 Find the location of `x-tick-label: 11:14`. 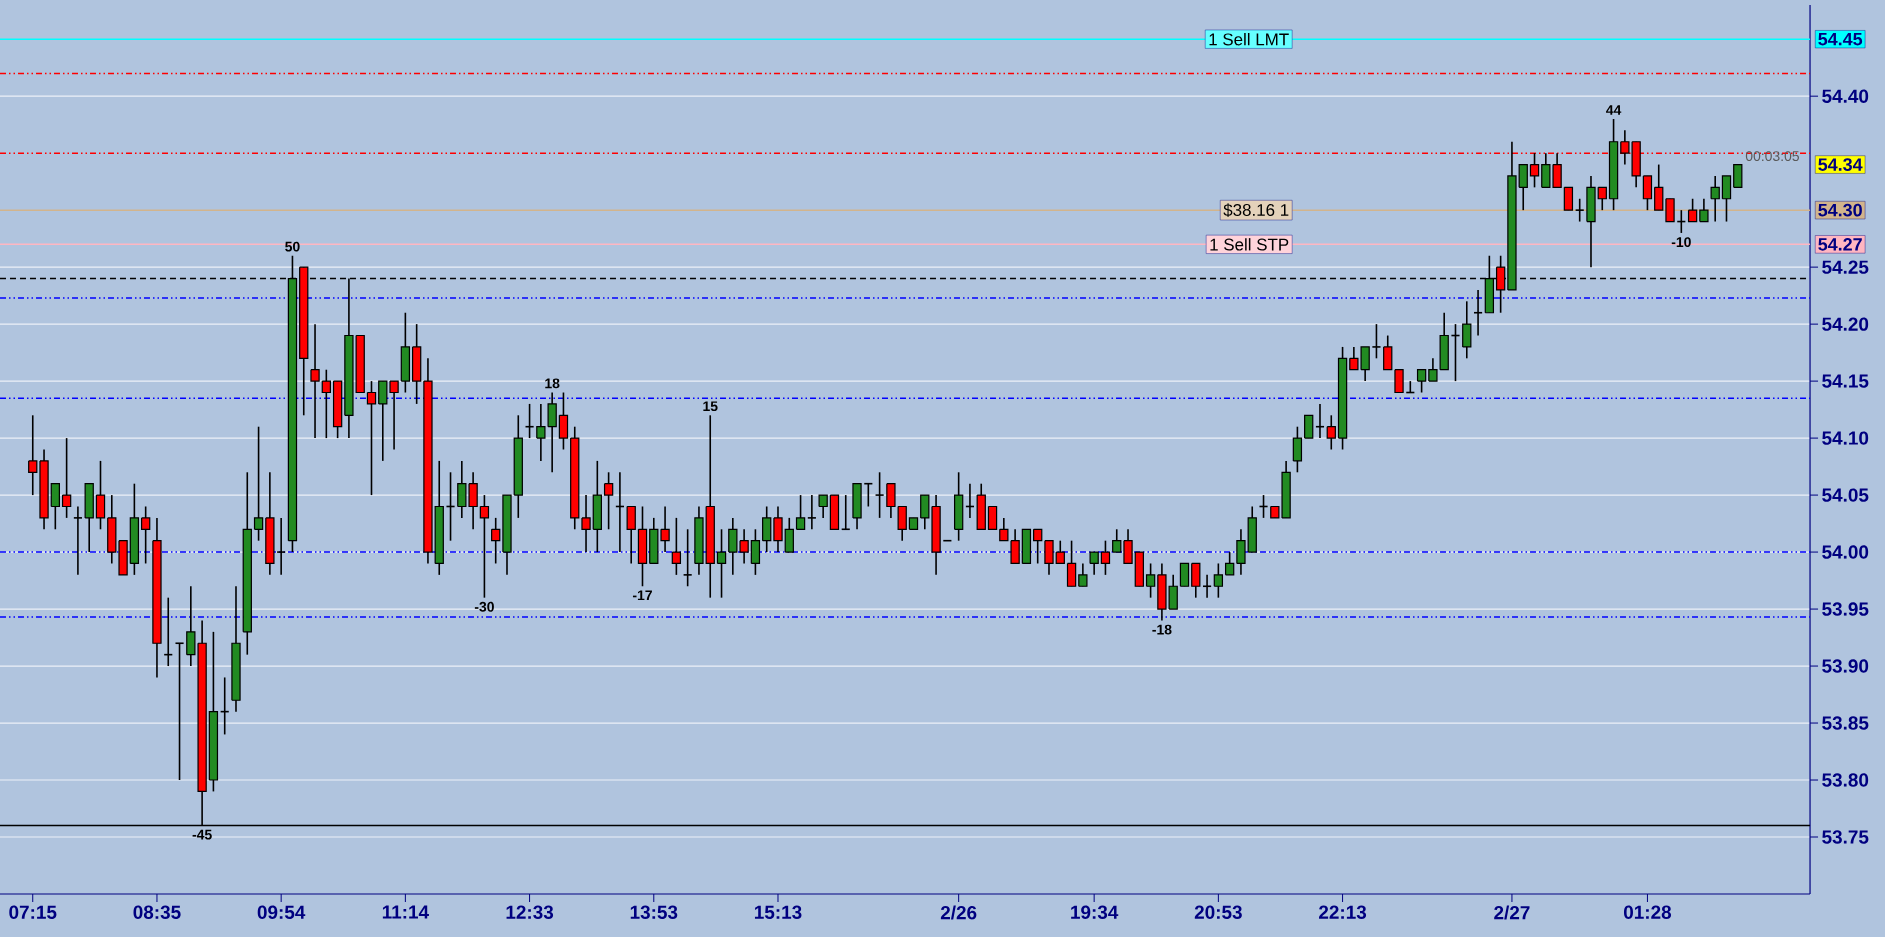

x-tick-label: 11:14 is located at coordinates (405, 912).